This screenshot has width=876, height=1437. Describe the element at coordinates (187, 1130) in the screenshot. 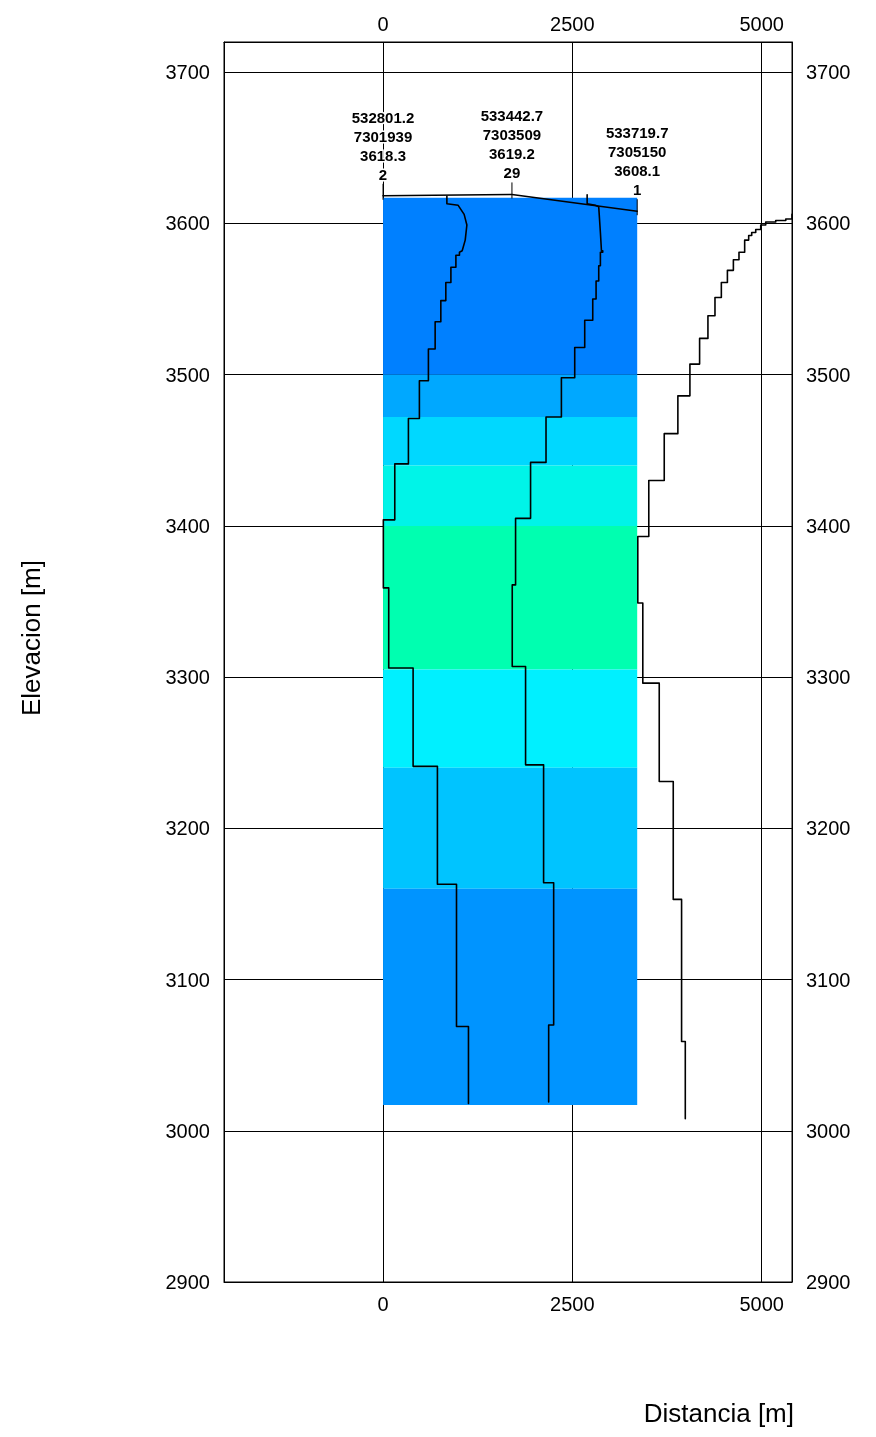

I see `y-tick-label: 3000` at that location.